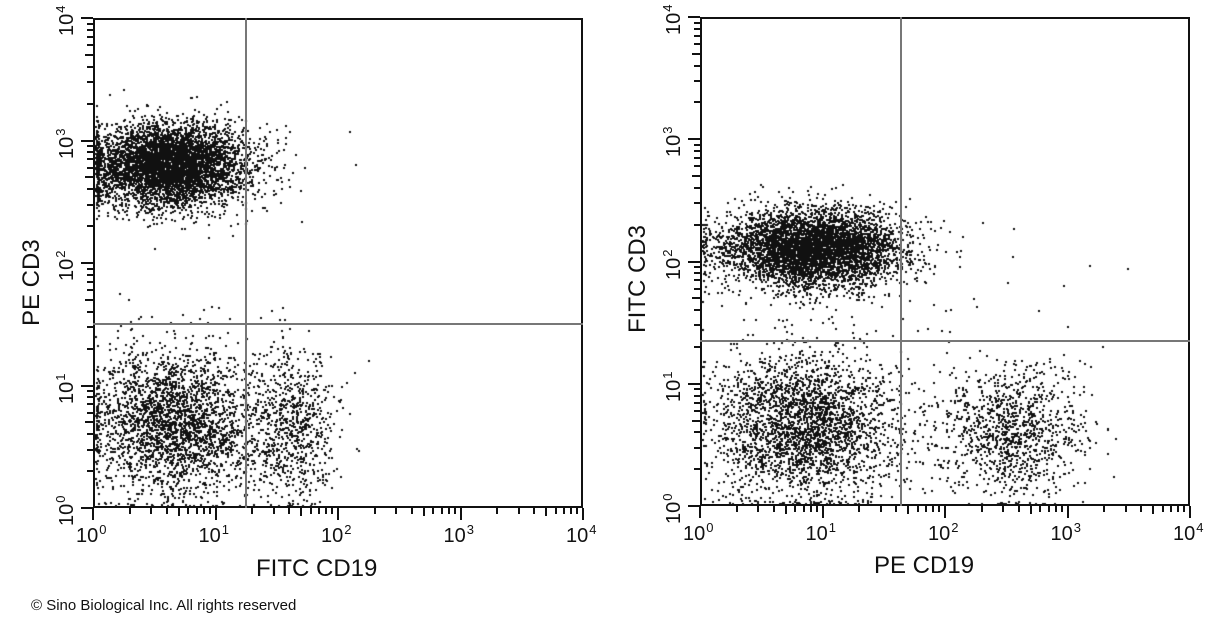 Image resolution: width=1211 pixels, height=620 pixels. I want to click on x-axis-title: FITC CD19, so click(317, 568).